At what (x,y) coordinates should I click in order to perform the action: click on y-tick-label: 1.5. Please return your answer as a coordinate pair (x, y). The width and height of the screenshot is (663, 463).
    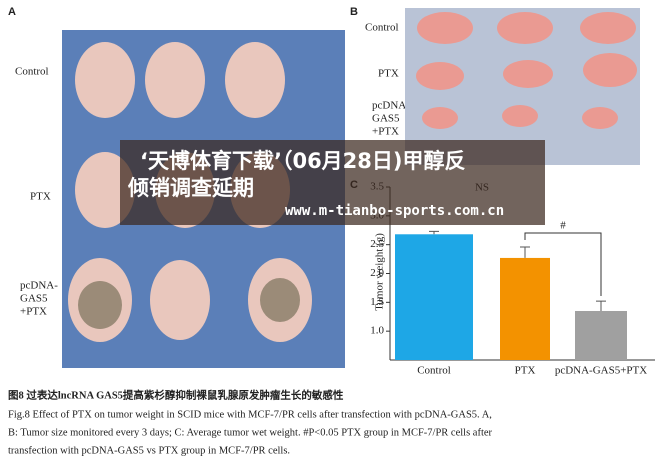
    Looking at the image, I should click on (377, 302).